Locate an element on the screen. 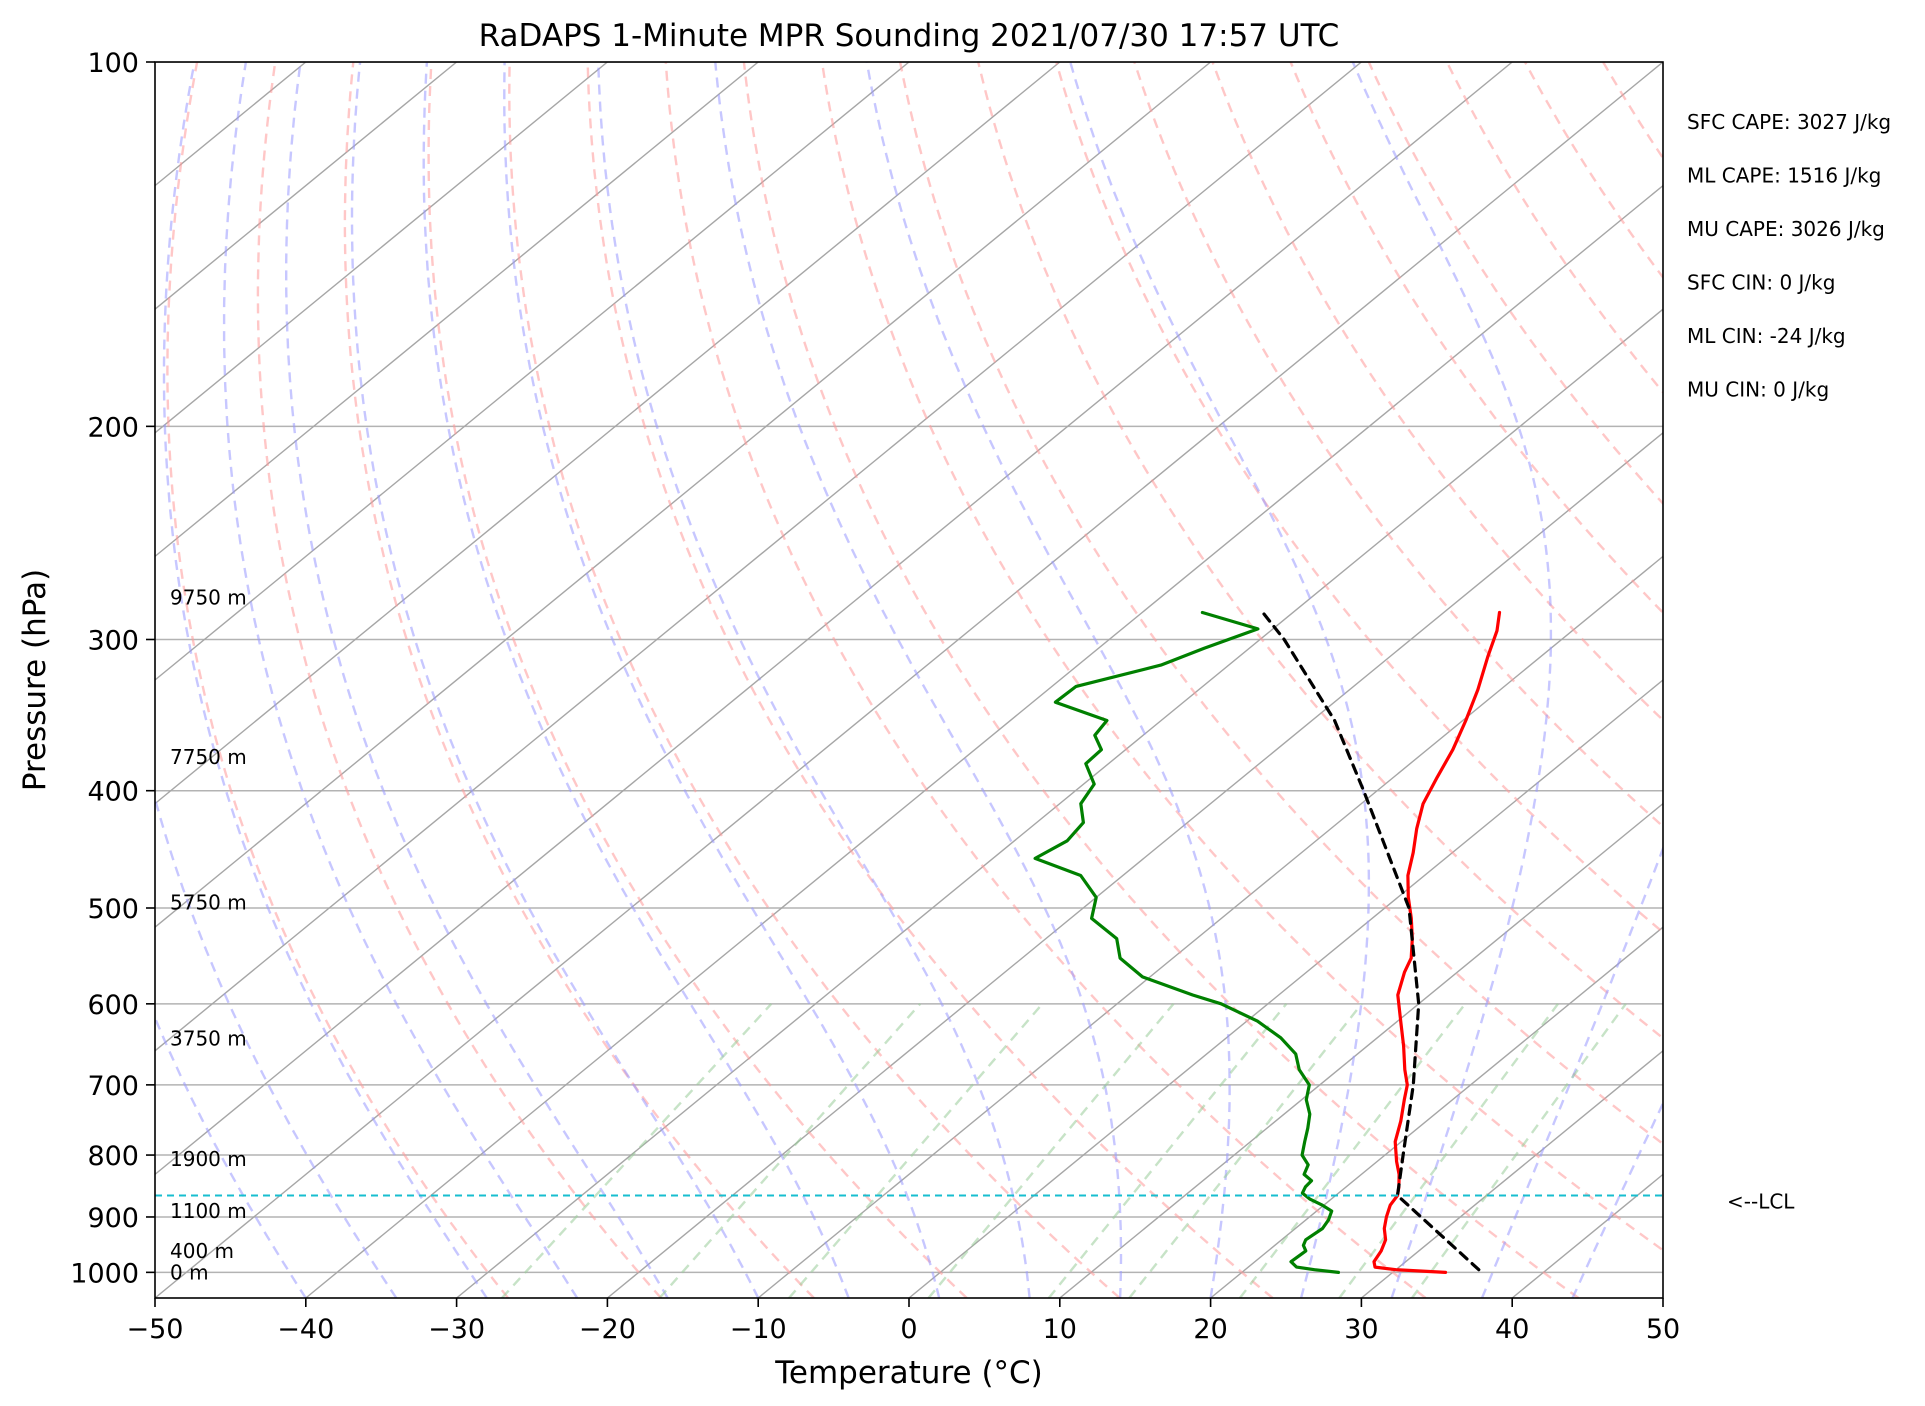 The width and height of the screenshot is (1925, 1406). mixing-ratio-lines is located at coordinates (1064, 1150).